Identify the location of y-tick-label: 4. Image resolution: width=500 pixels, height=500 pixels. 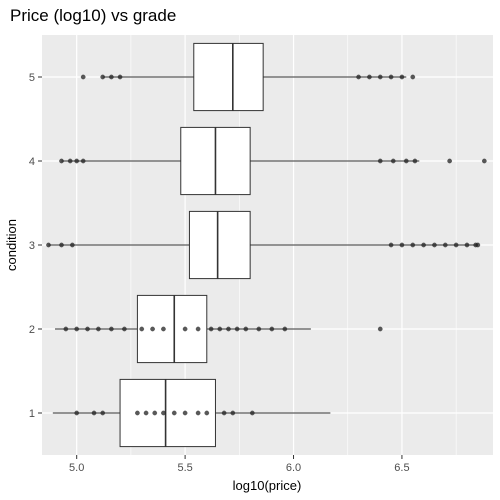
(32, 162).